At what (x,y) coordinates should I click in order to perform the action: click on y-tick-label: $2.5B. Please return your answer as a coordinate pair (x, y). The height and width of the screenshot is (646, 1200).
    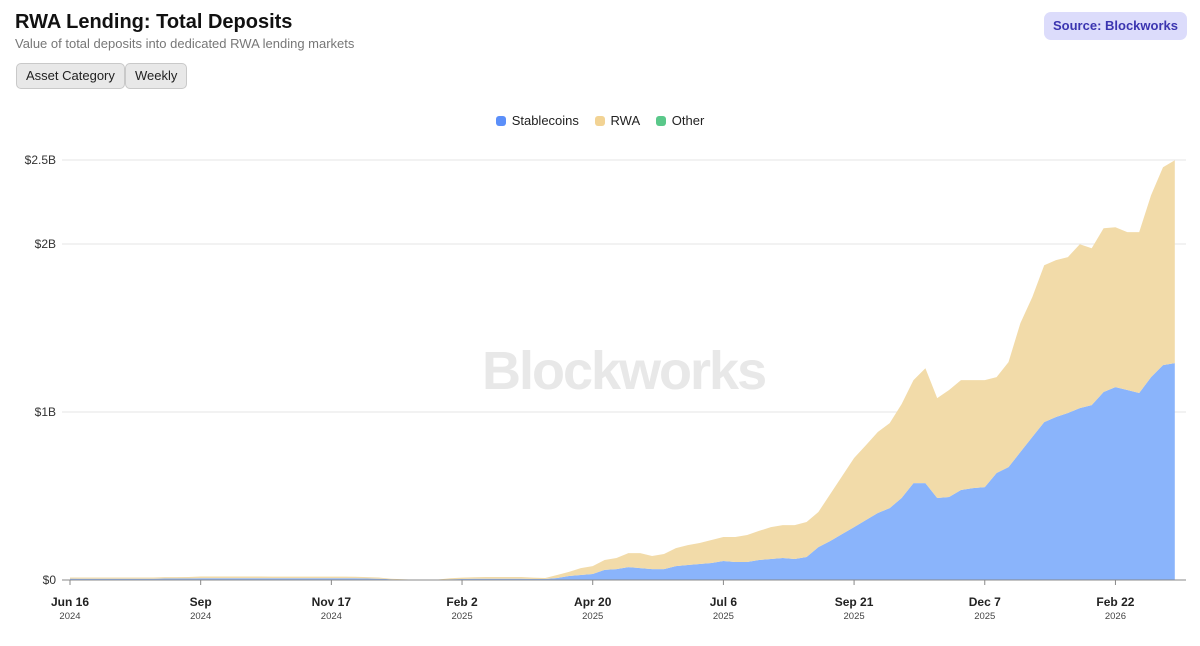
    Looking at the image, I should click on (40, 160).